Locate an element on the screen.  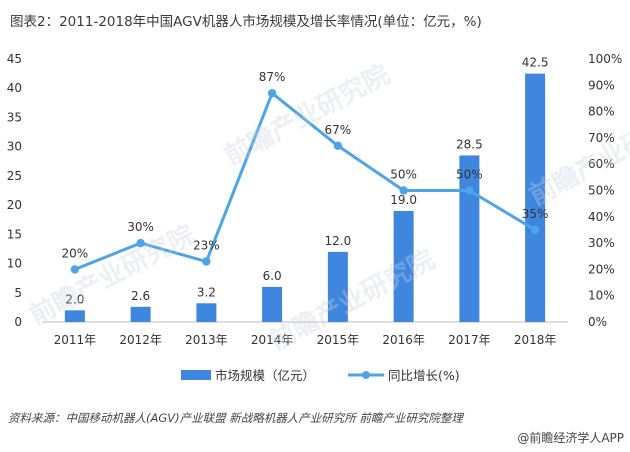
legend-label: 市场规模（亿元） is located at coordinates (265, 375).